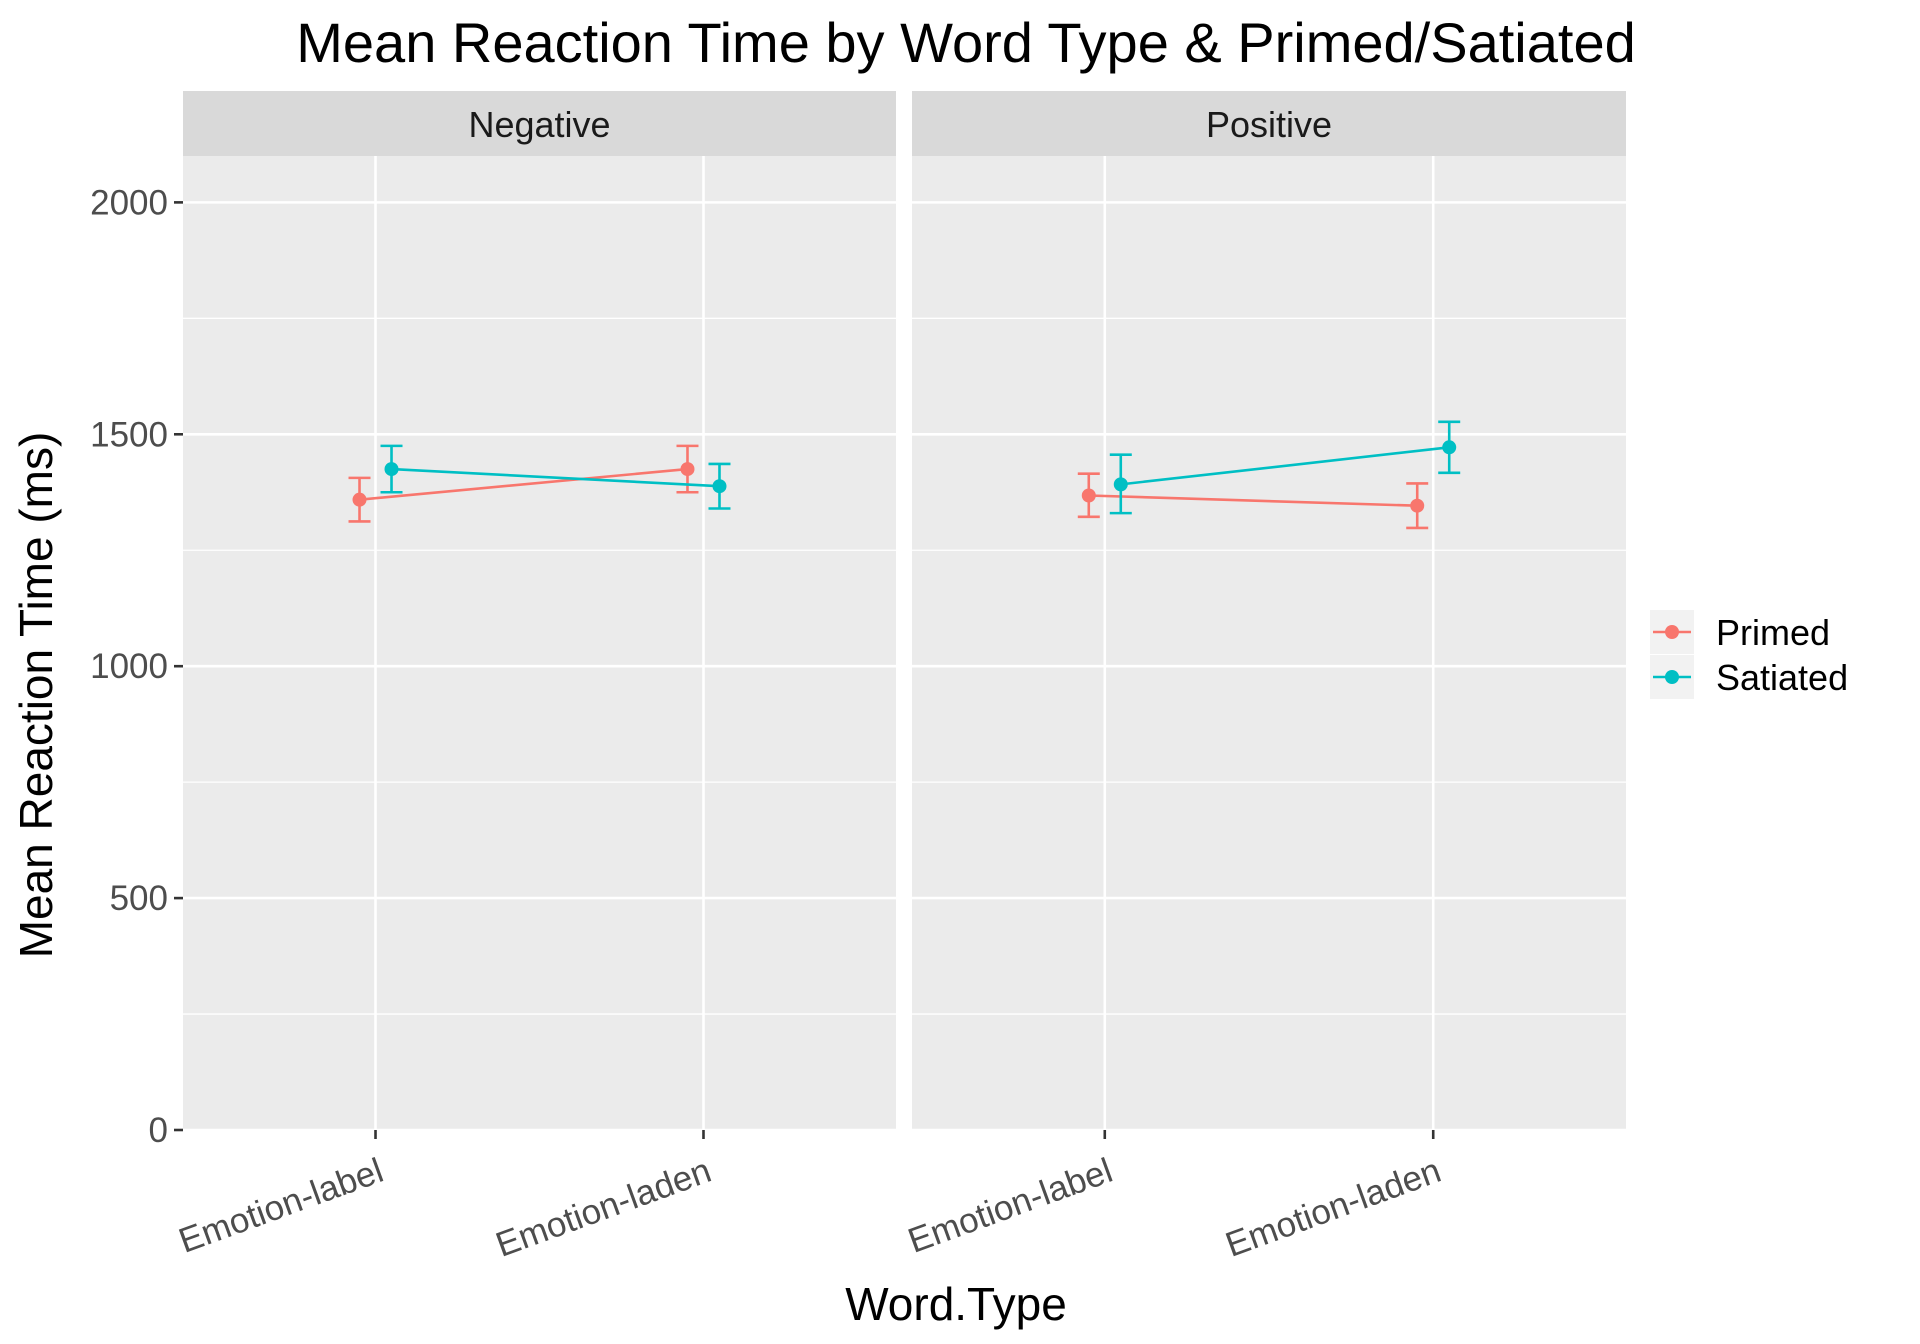 This screenshot has width=1920, height=1344. Describe the element at coordinates (36, 695) in the screenshot. I see `y-axis-title: Mean Reaction Time (ms)` at that location.